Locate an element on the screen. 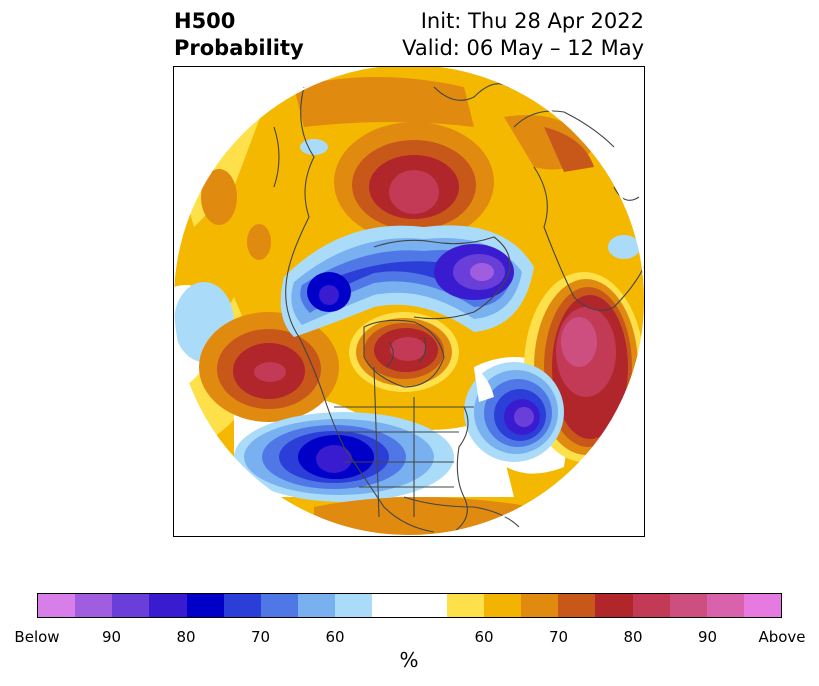 Image resolution: width=819 pixels, height=686 pixels. map-title-left: H500 Probability is located at coordinates (239, 35).